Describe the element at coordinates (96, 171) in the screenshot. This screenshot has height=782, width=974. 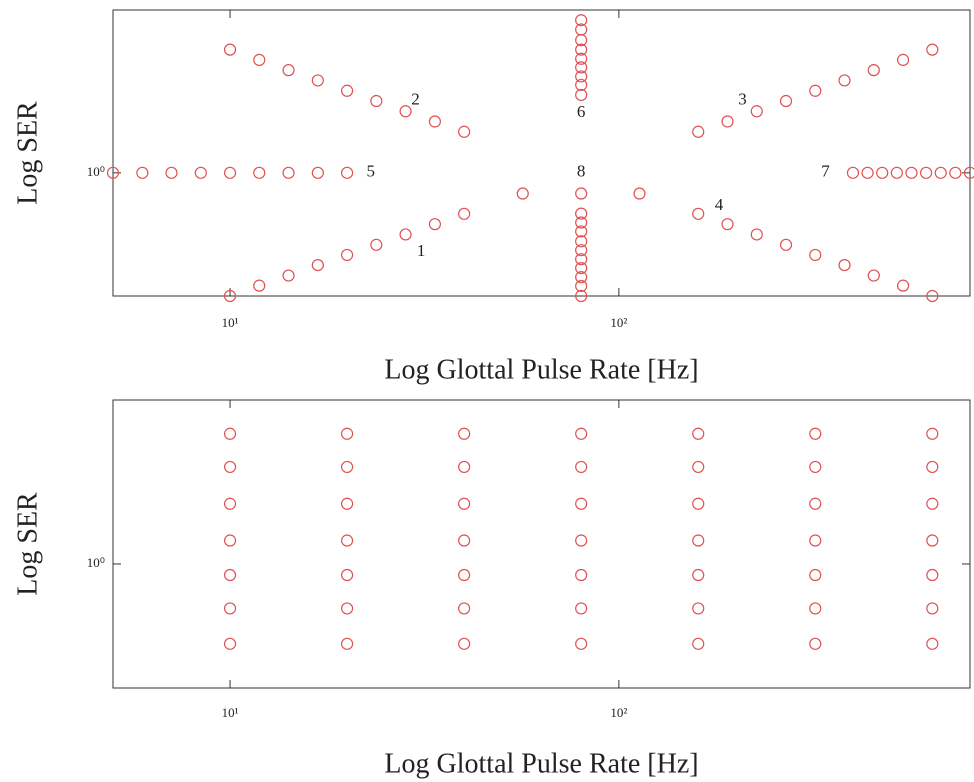
I see `y-tick-label: 10⁰` at that location.